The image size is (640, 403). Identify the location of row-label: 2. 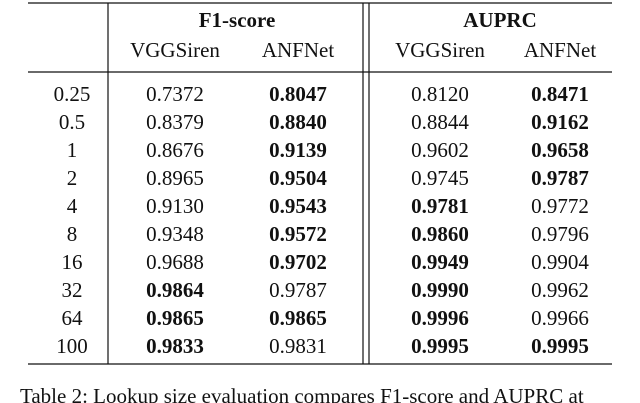
(72, 178).